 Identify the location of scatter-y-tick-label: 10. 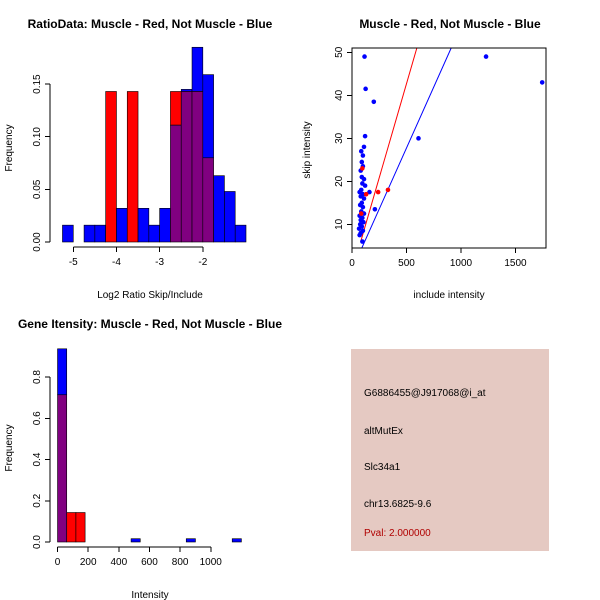
(339, 224).